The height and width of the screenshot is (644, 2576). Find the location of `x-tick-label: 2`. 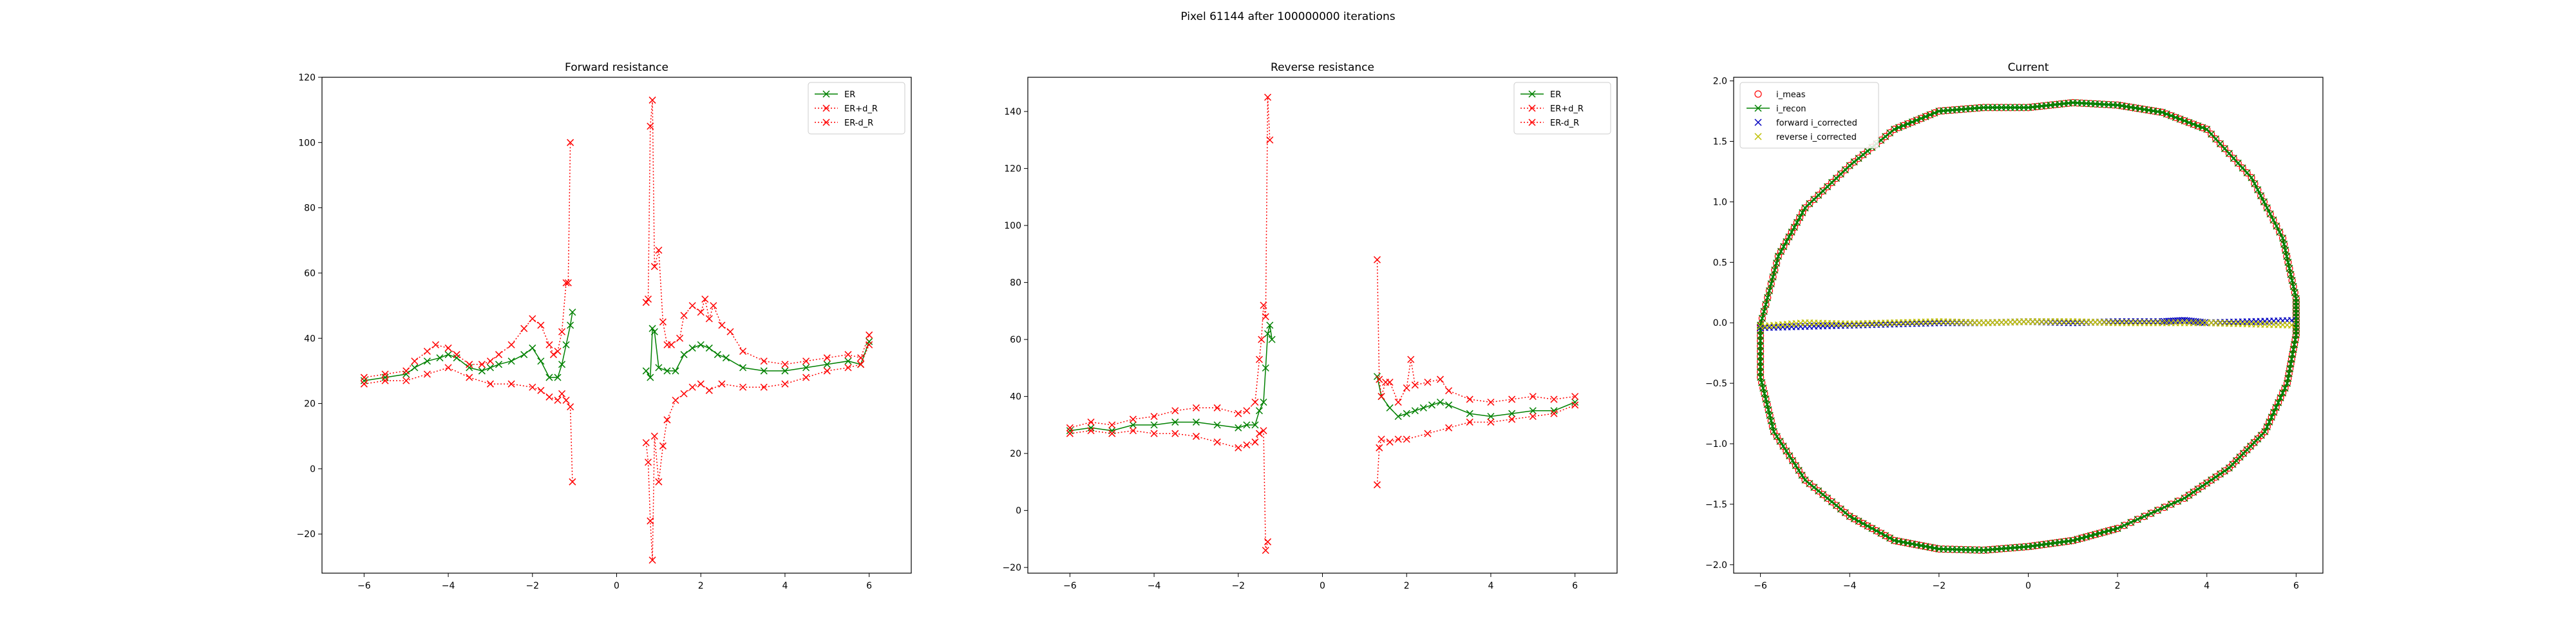

x-tick-label: 2 is located at coordinates (2118, 586).